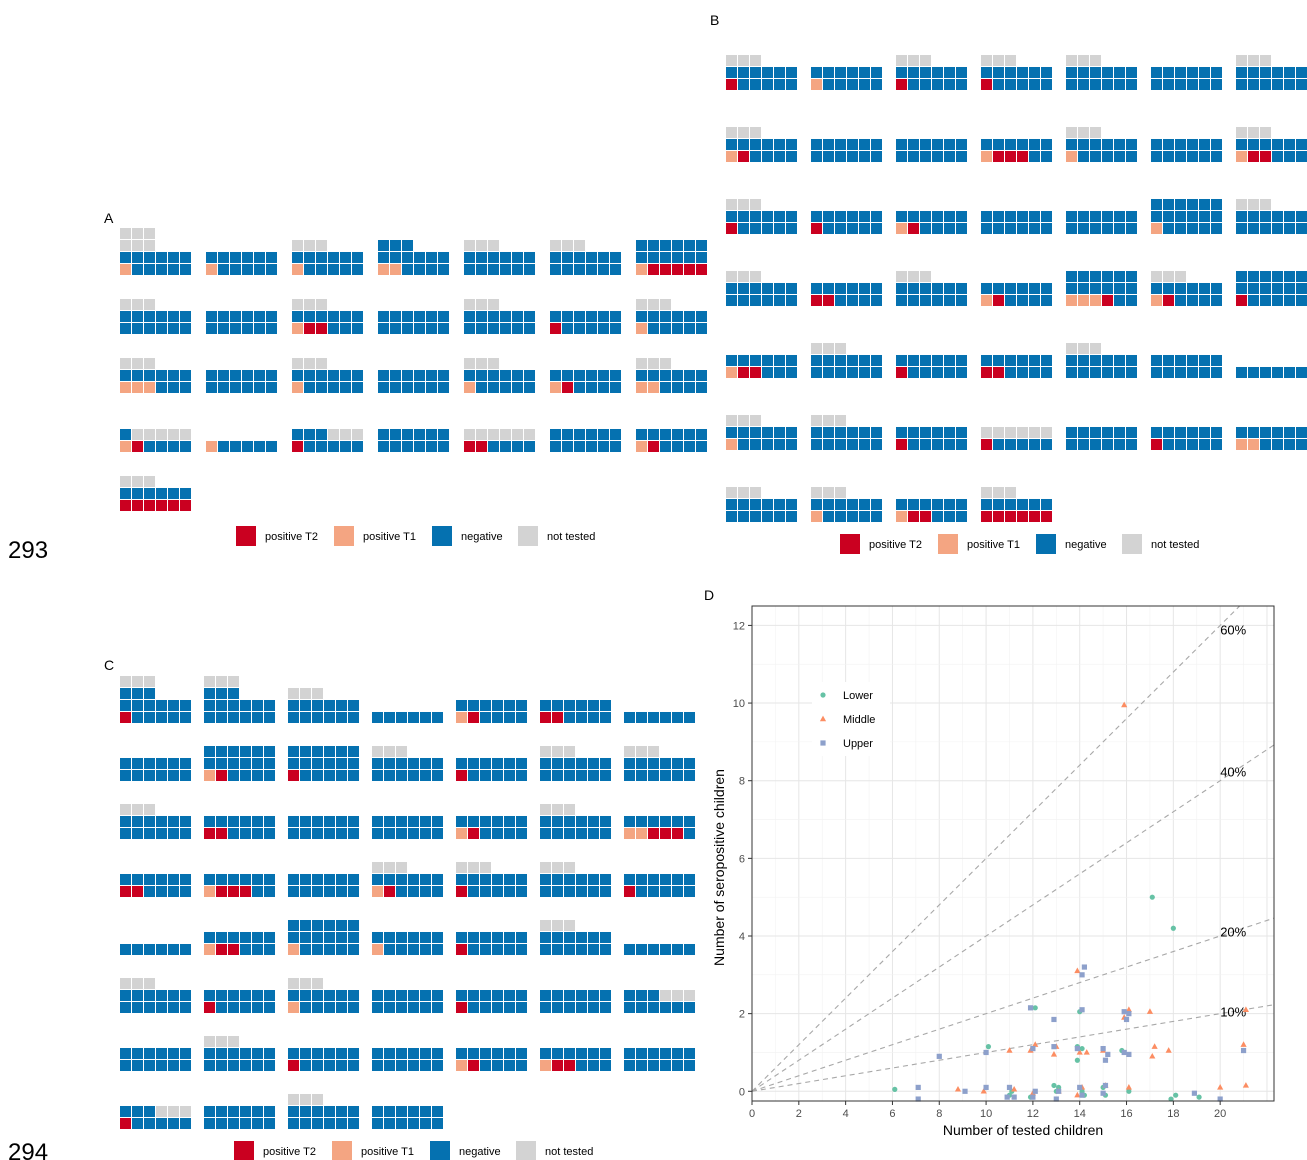 This screenshot has width=1307, height=1160. Describe the element at coordinates (739, 626) in the screenshot. I see `y-tick-label: 12` at that location.